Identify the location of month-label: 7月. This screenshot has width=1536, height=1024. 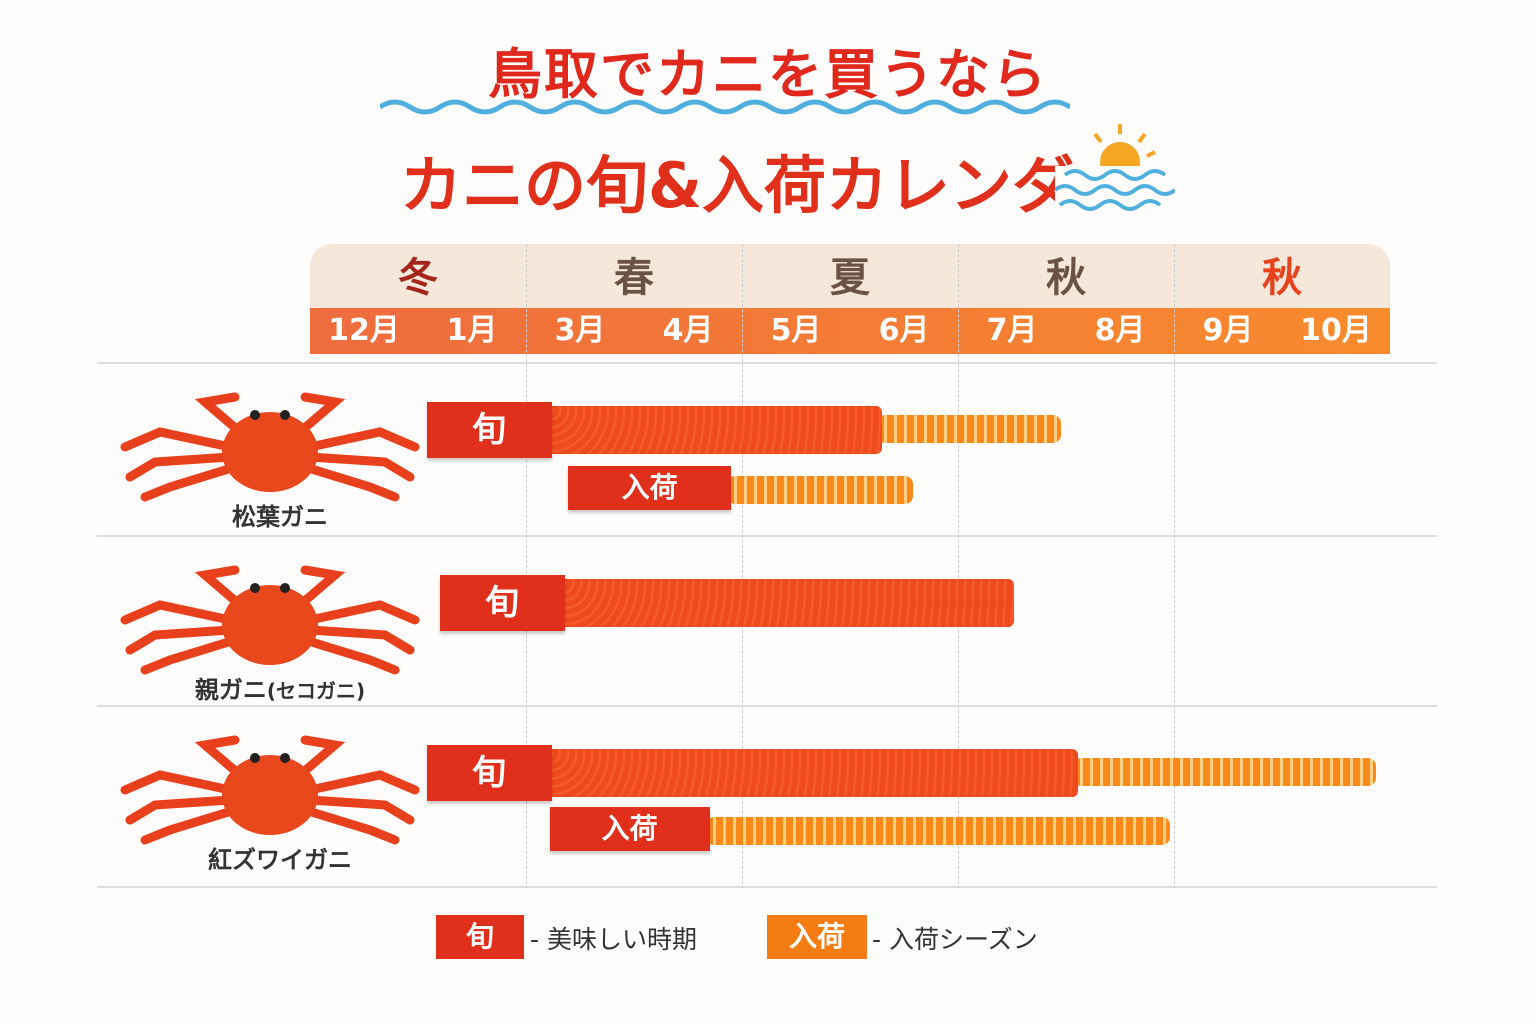
(1012, 330).